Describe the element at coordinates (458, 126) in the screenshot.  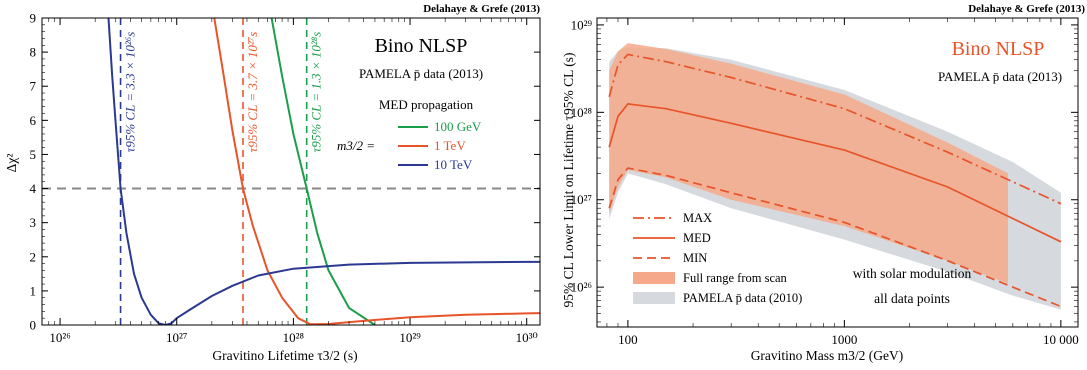
I see `legend-label-0: 100 GeV` at that location.